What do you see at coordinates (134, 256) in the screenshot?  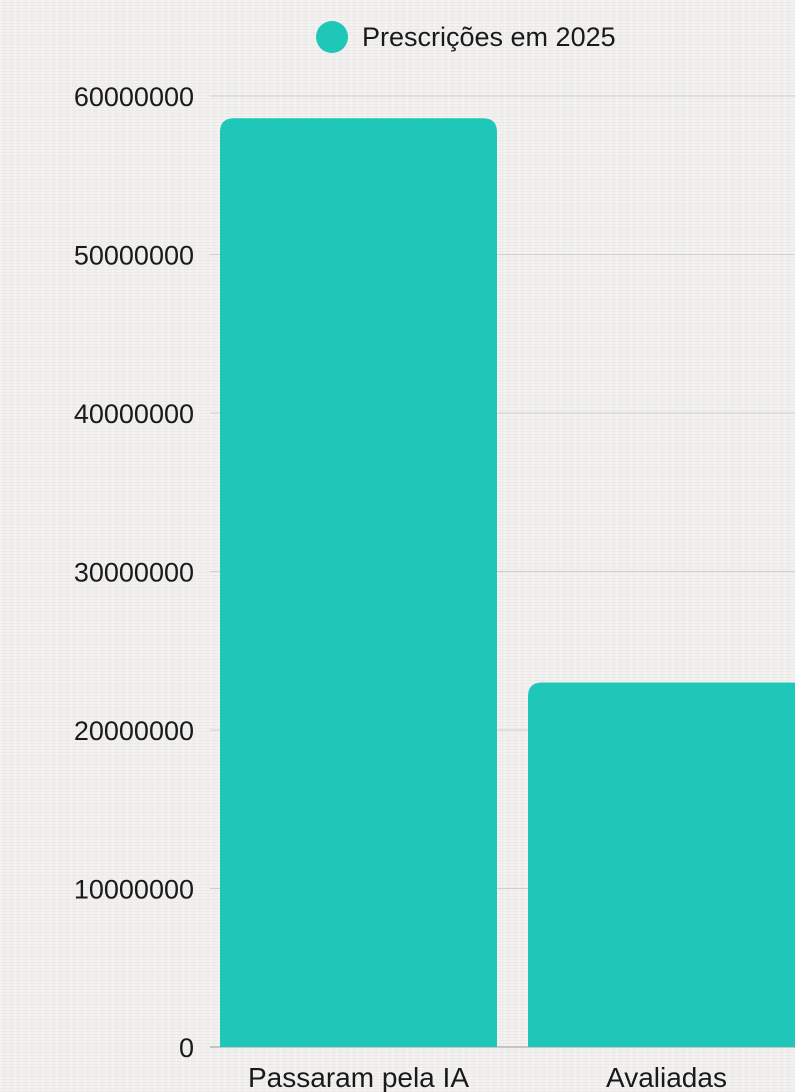 I see `y-tick-label: 50000000` at bounding box center [134, 256].